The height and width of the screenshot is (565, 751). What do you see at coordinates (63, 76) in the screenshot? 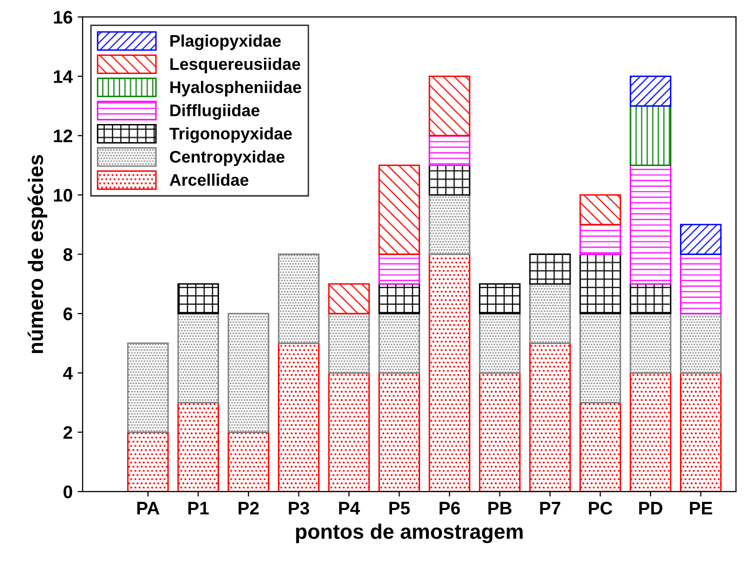
I see `y-tick-label: 14` at bounding box center [63, 76].